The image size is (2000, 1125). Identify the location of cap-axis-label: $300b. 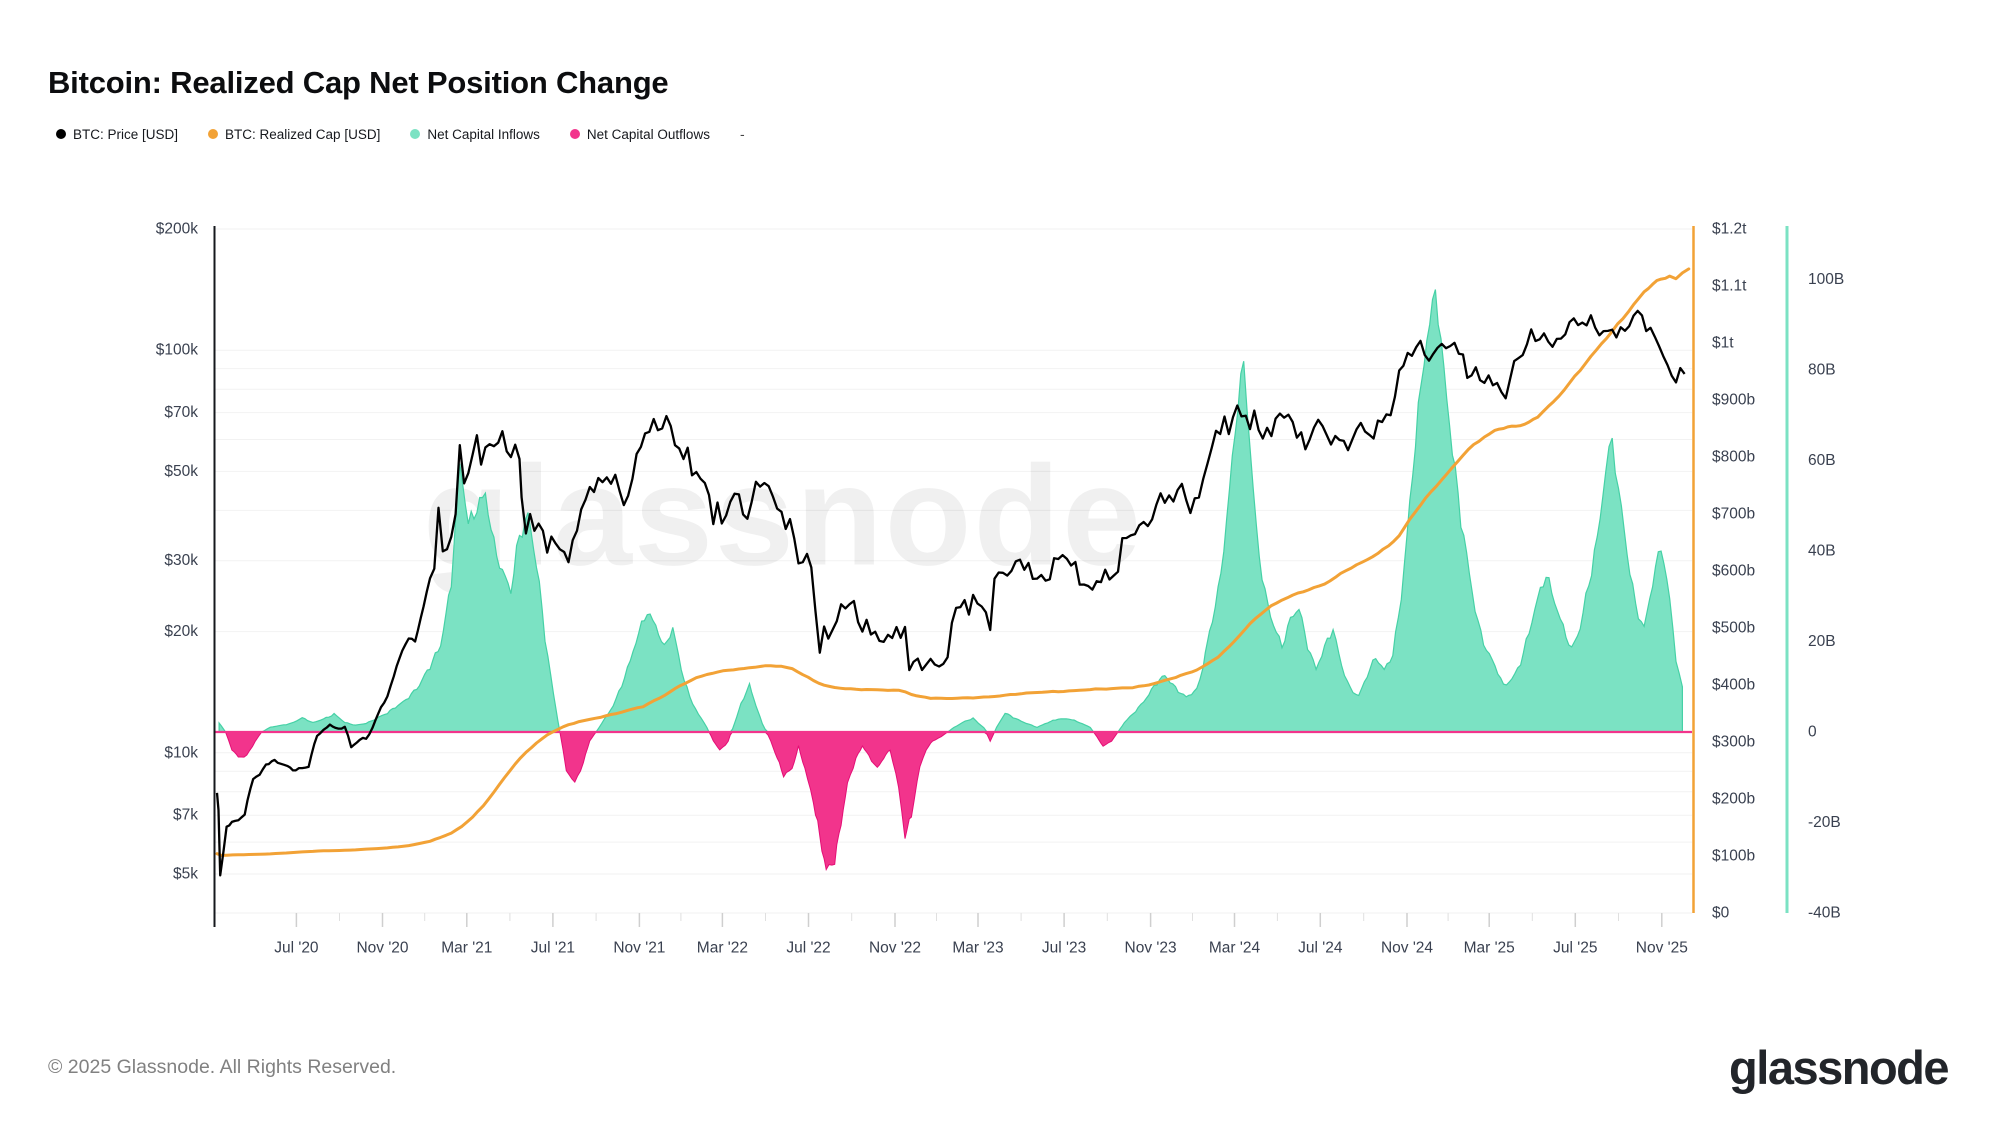
(1733, 742).